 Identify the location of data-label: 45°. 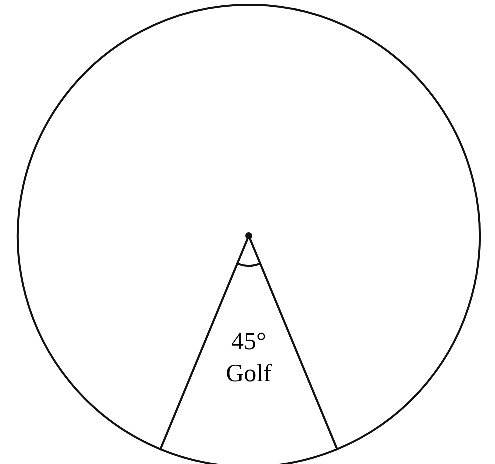
(249, 342).